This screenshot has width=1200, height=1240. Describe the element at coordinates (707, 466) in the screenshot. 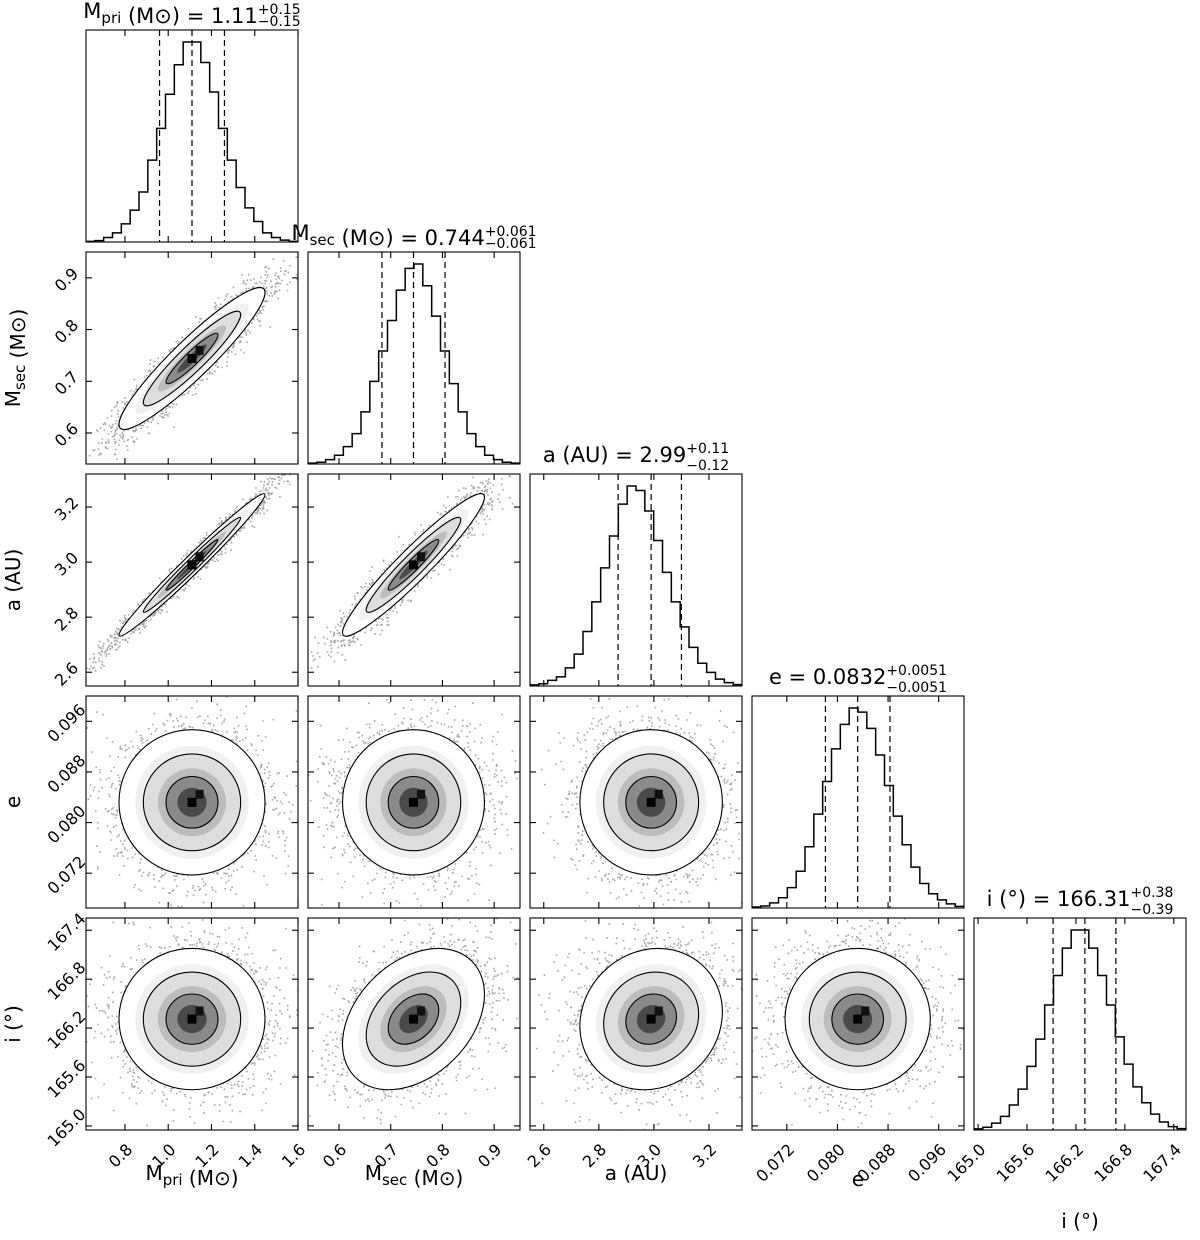

I see `title-minus-a: −0.12` at that location.